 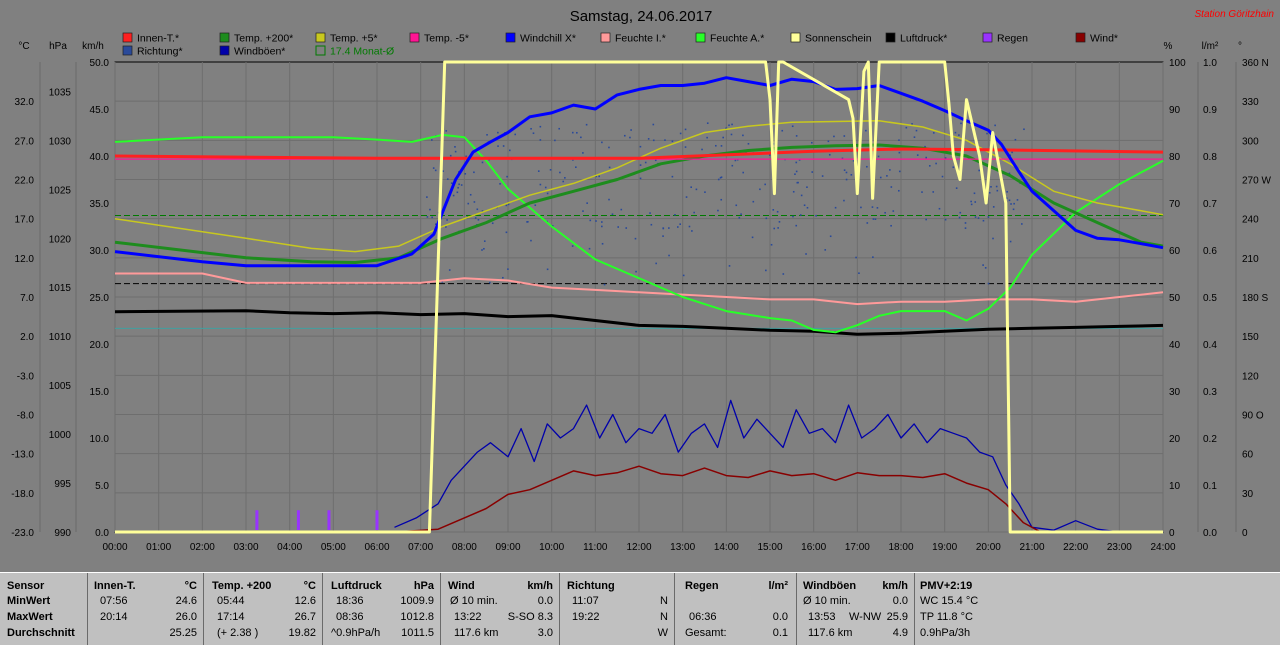 I want to click on stats-wind-unit: km/h, so click(x=540, y=586).